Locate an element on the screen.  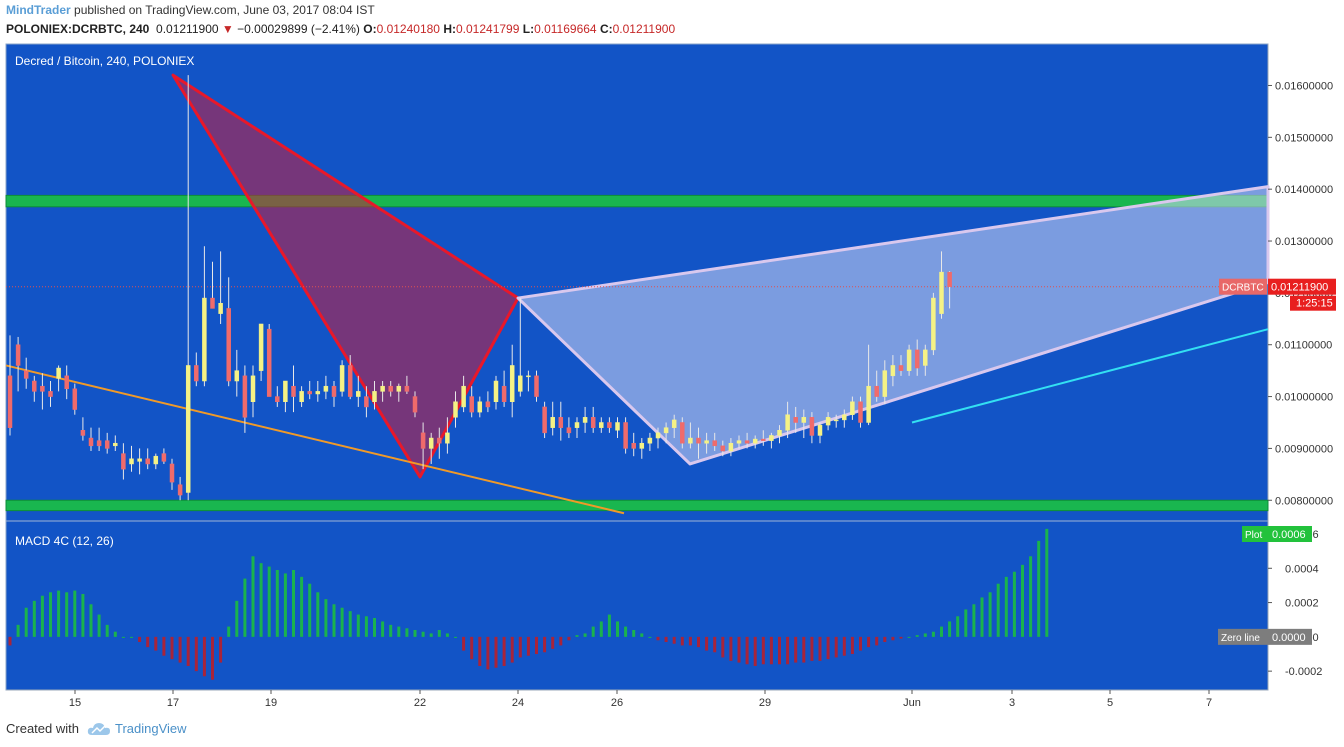
tradingview-brand: TradingView is located at coordinates (150, 728).